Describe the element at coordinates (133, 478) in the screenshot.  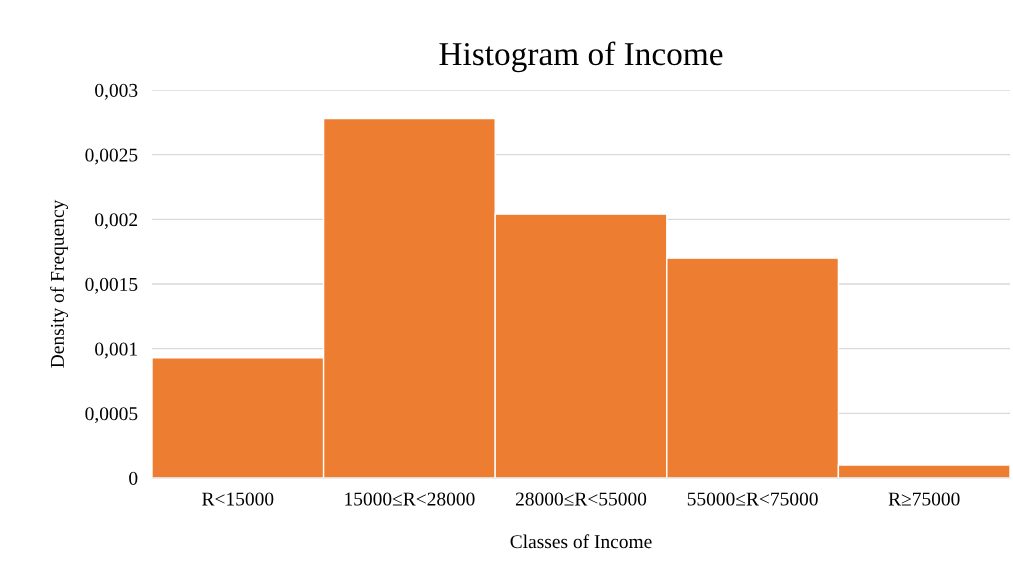
I see `y-tick-label: 0` at that location.